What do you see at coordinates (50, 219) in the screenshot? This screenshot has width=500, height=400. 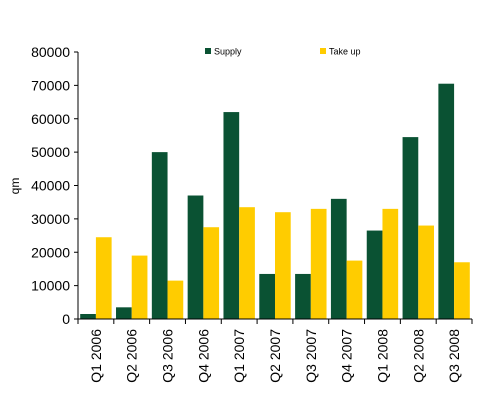 I see `y-tick-label: 30000` at bounding box center [50, 219].